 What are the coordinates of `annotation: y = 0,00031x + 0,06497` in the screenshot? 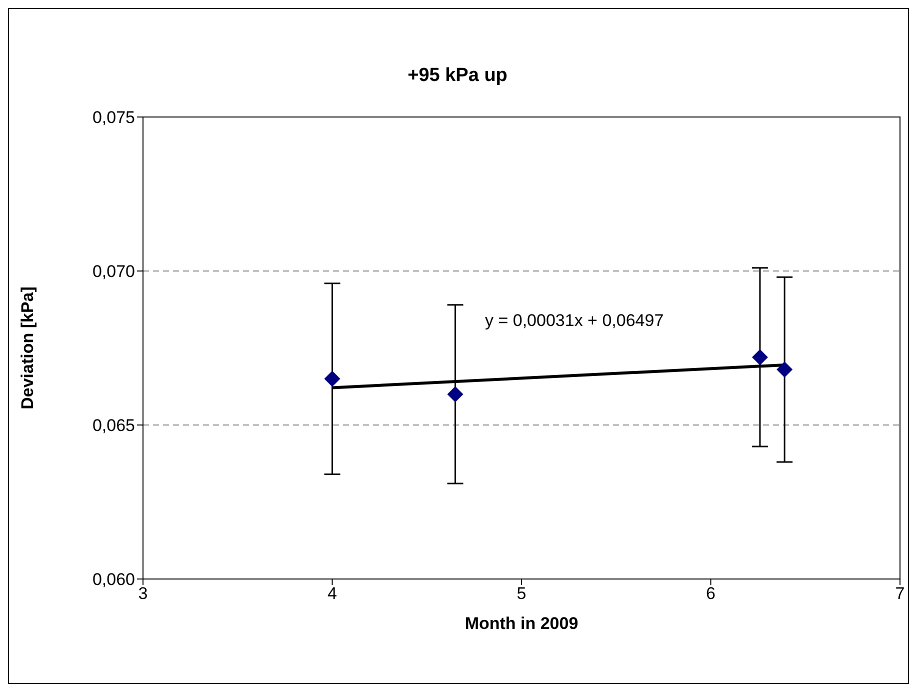 It's located at (574, 321).